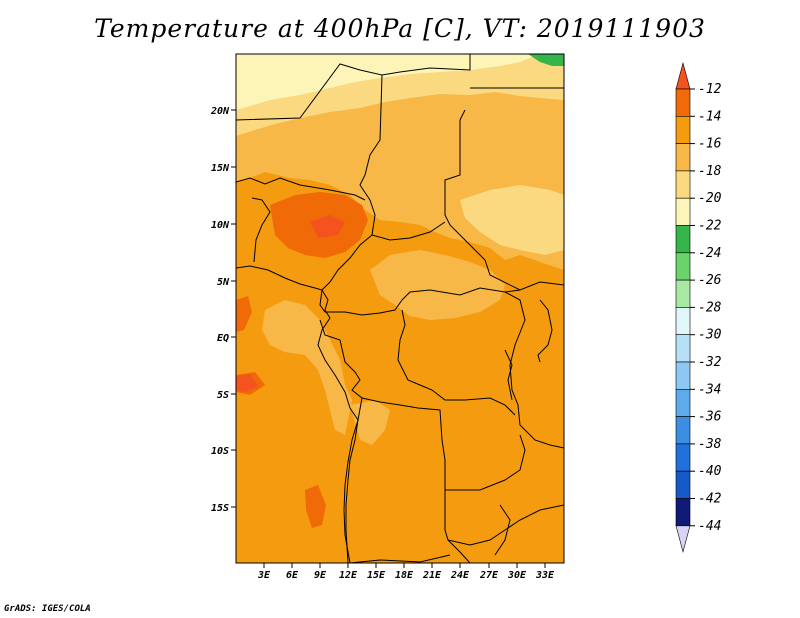 This screenshot has height=618, width=800. Describe the element at coordinates (710, 280) in the screenshot. I see `colorbar-label: -26` at that location.